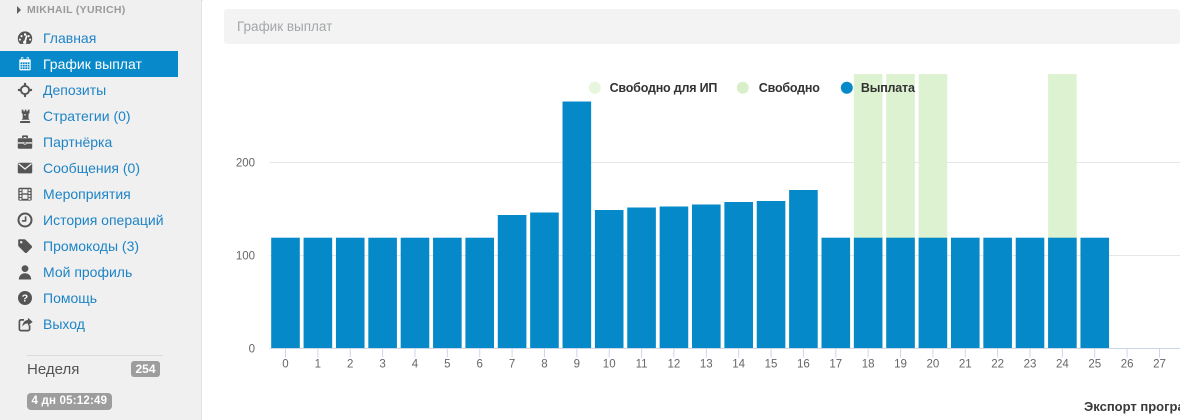  What do you see at coordinates (609, 365) in the screenshot?
I see `svg-text: 10` at bounding box center [609, 365].